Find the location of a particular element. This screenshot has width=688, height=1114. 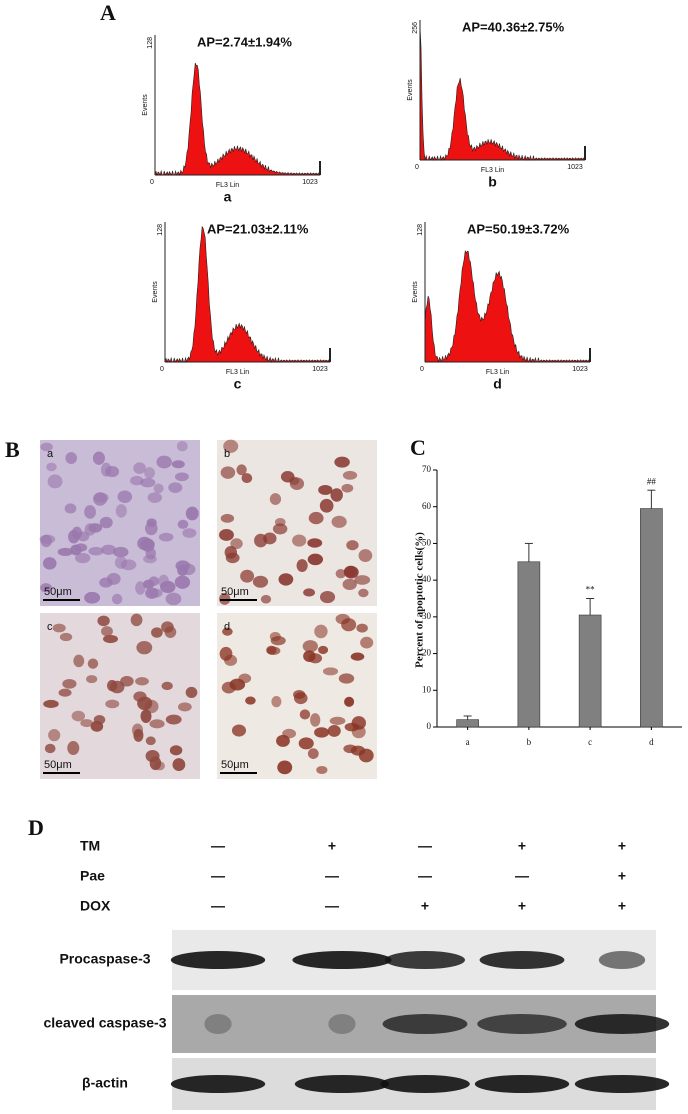

y-label: Percent of apoptotic cells(%) is located at coordinates (420, 600).